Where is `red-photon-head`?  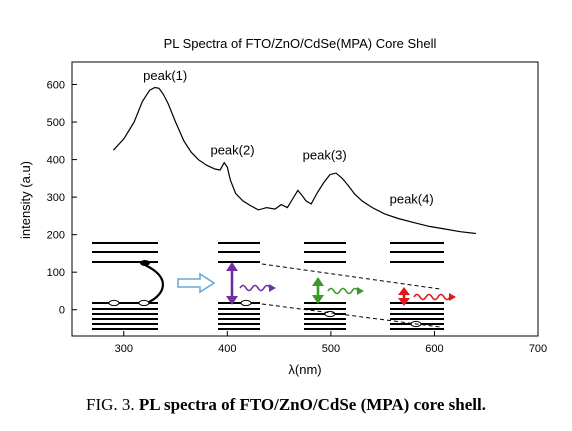
red-photon-head is located at coordinates (452, 297).